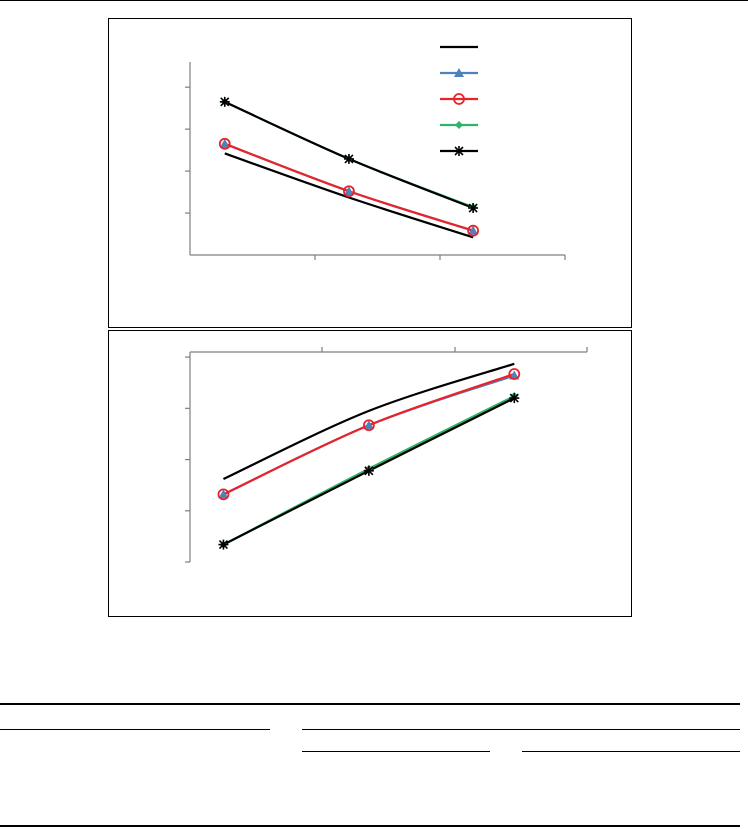 This screenshot has width=748, height=829. I want to click on table-rule-right, so click(521, 729).